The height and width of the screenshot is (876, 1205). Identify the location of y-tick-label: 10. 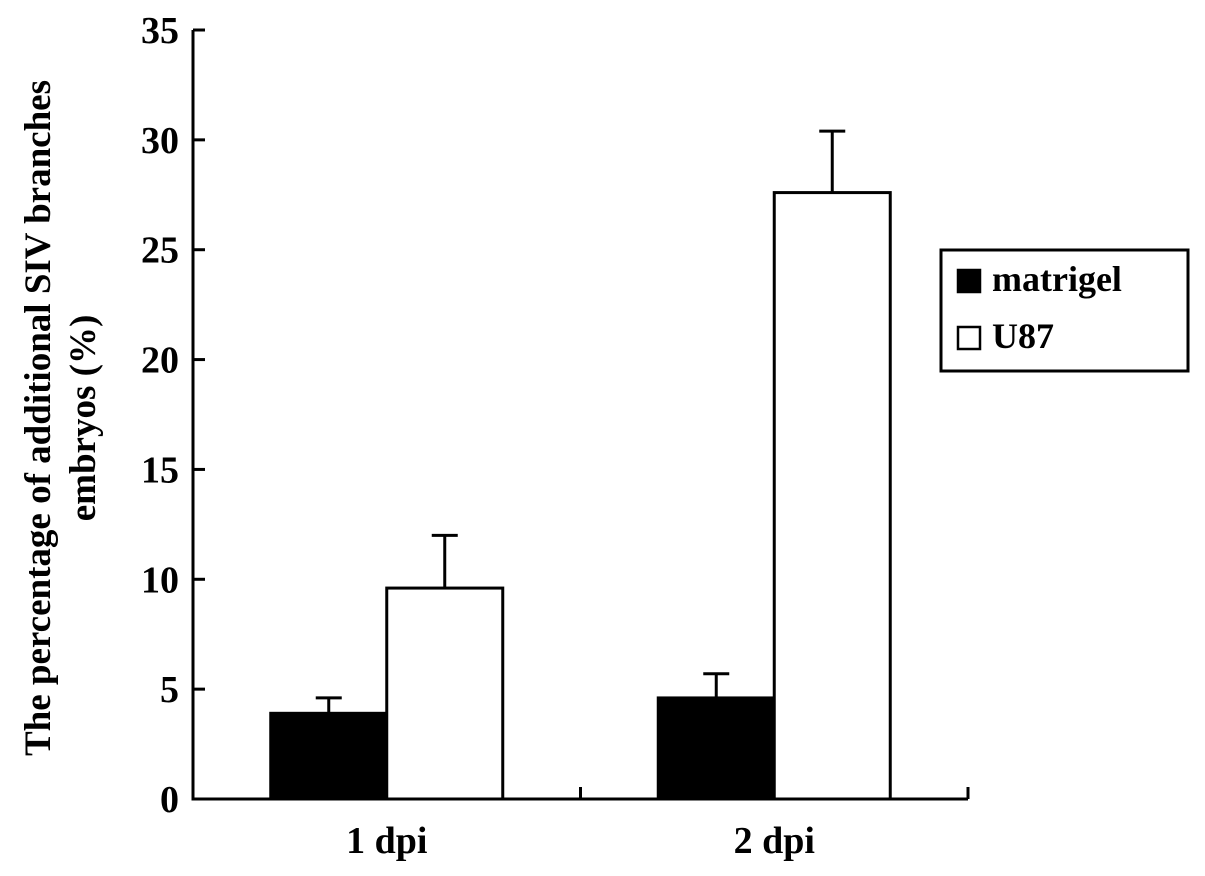
(160, 580).